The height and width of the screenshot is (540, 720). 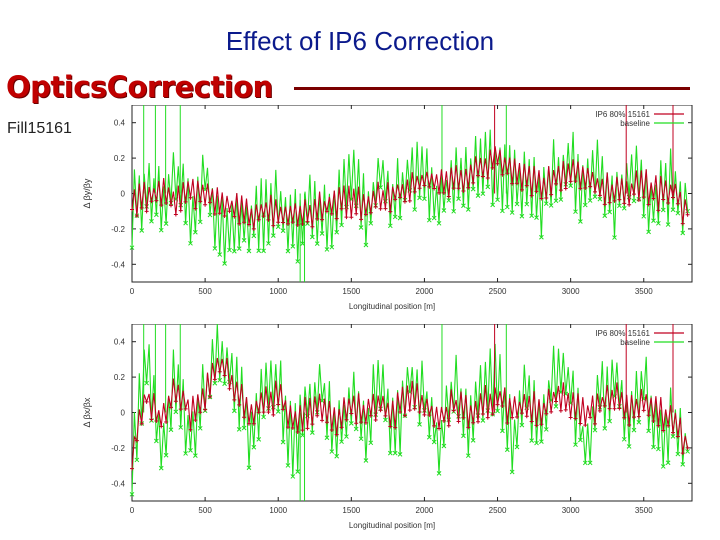 I want to click on brand-logo: OpticsCorrection, so click(x=139, y=87).